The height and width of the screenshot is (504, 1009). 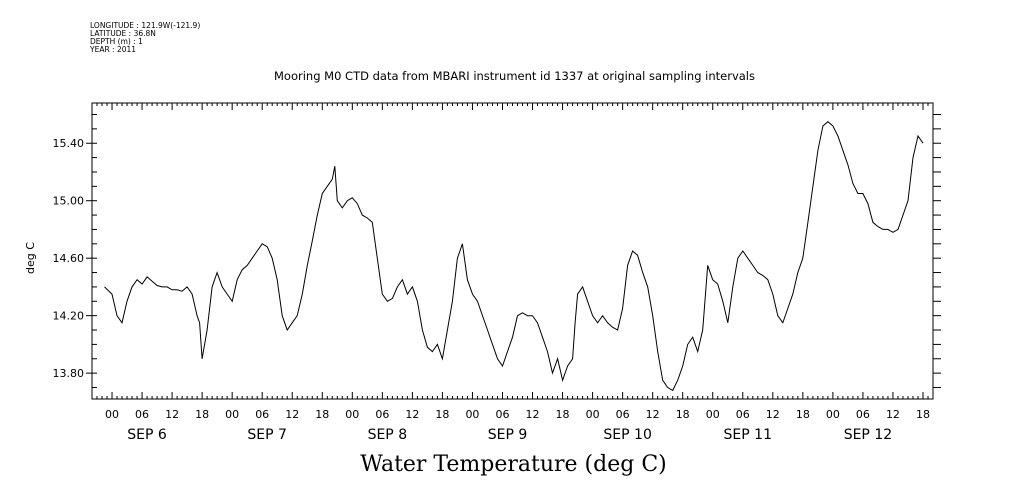 I want to click on day-label: SEP 8, so click(x=388, y=435).